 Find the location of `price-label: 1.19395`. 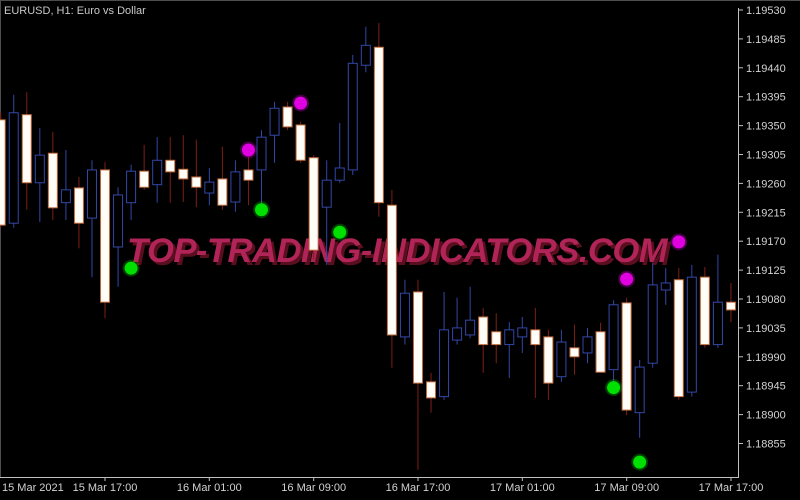

price-label: 1.19395 is located at coordinates (766, 98).